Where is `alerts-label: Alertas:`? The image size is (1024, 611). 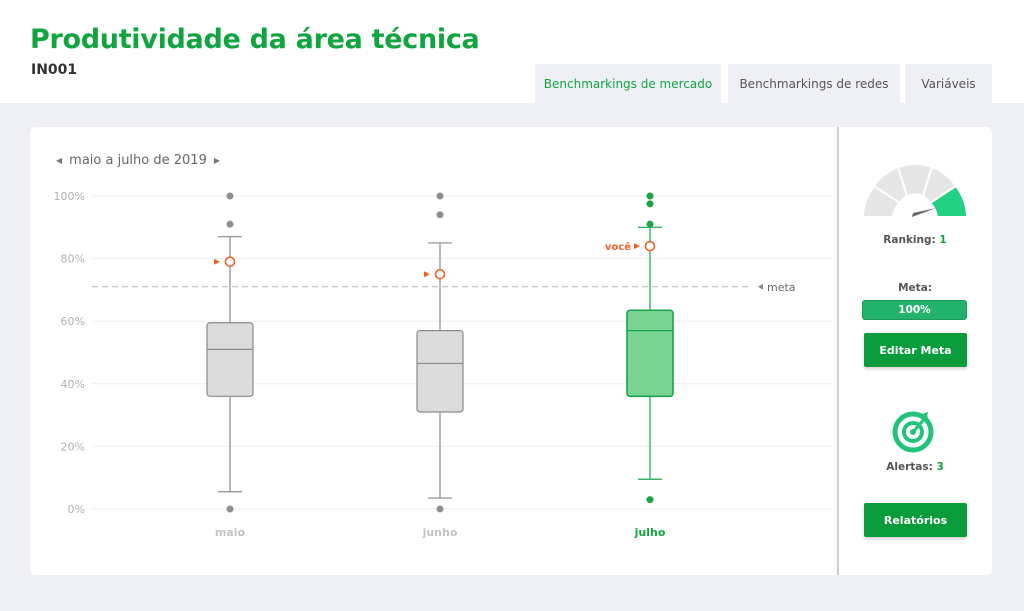
alerts-label: Alertas: is located at coordinates (909, 467).